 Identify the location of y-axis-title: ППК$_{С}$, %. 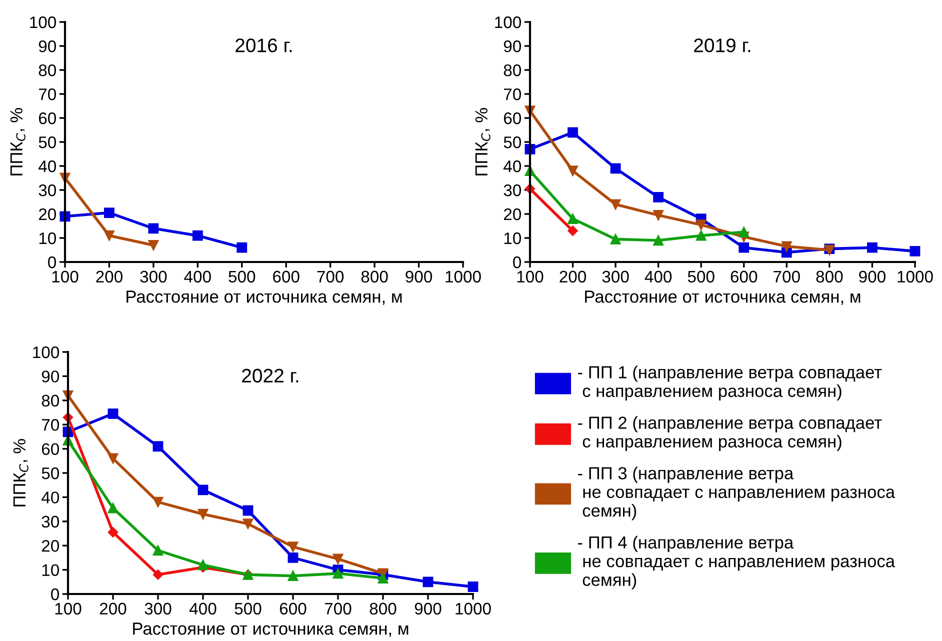
(482, 142).